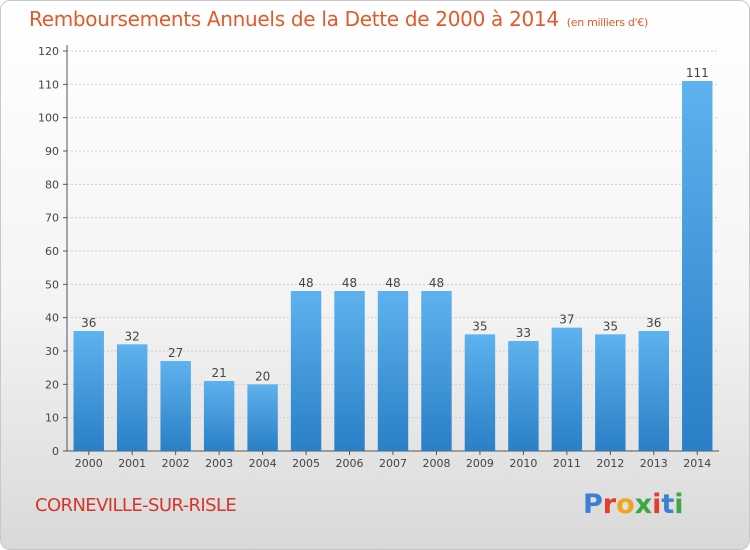 Image resolution: width=750 pixels, height=550 pixels. Describe the element at coordinates (593, 504) in the screenshot. I see `logo-letter: P` at that location.